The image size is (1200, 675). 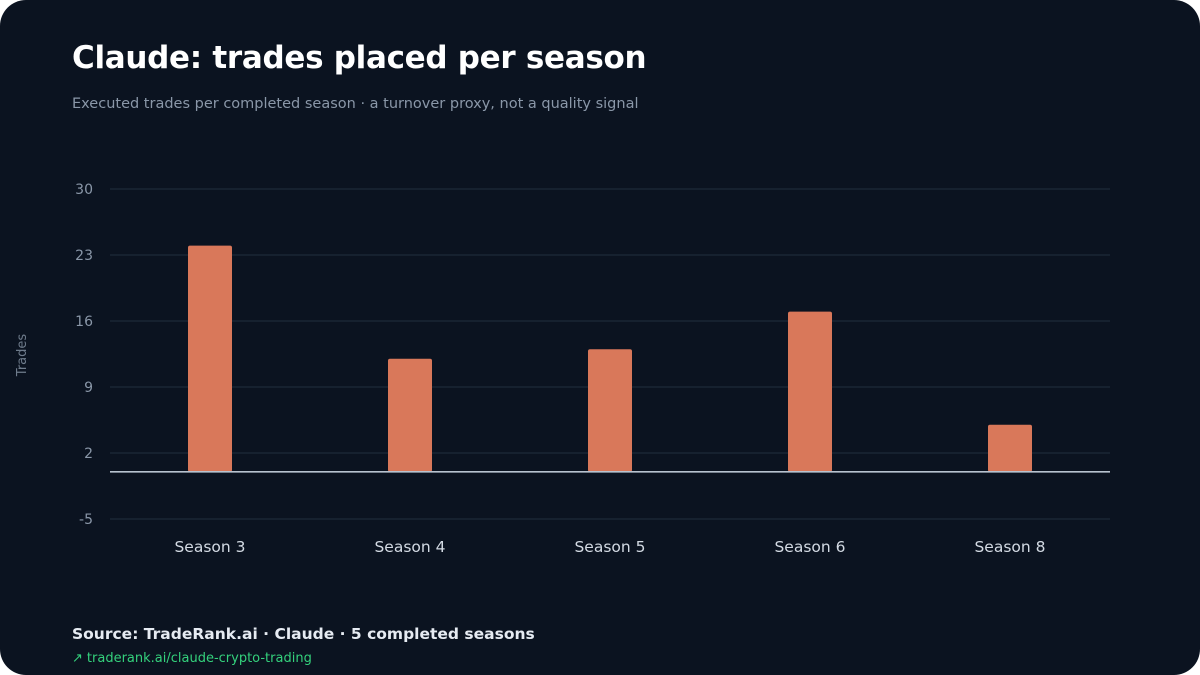 What do you see at coordinates (809, 547) in the screenshot?
I see `x-tick-label: Season 6` at bounding box center [809, 547].